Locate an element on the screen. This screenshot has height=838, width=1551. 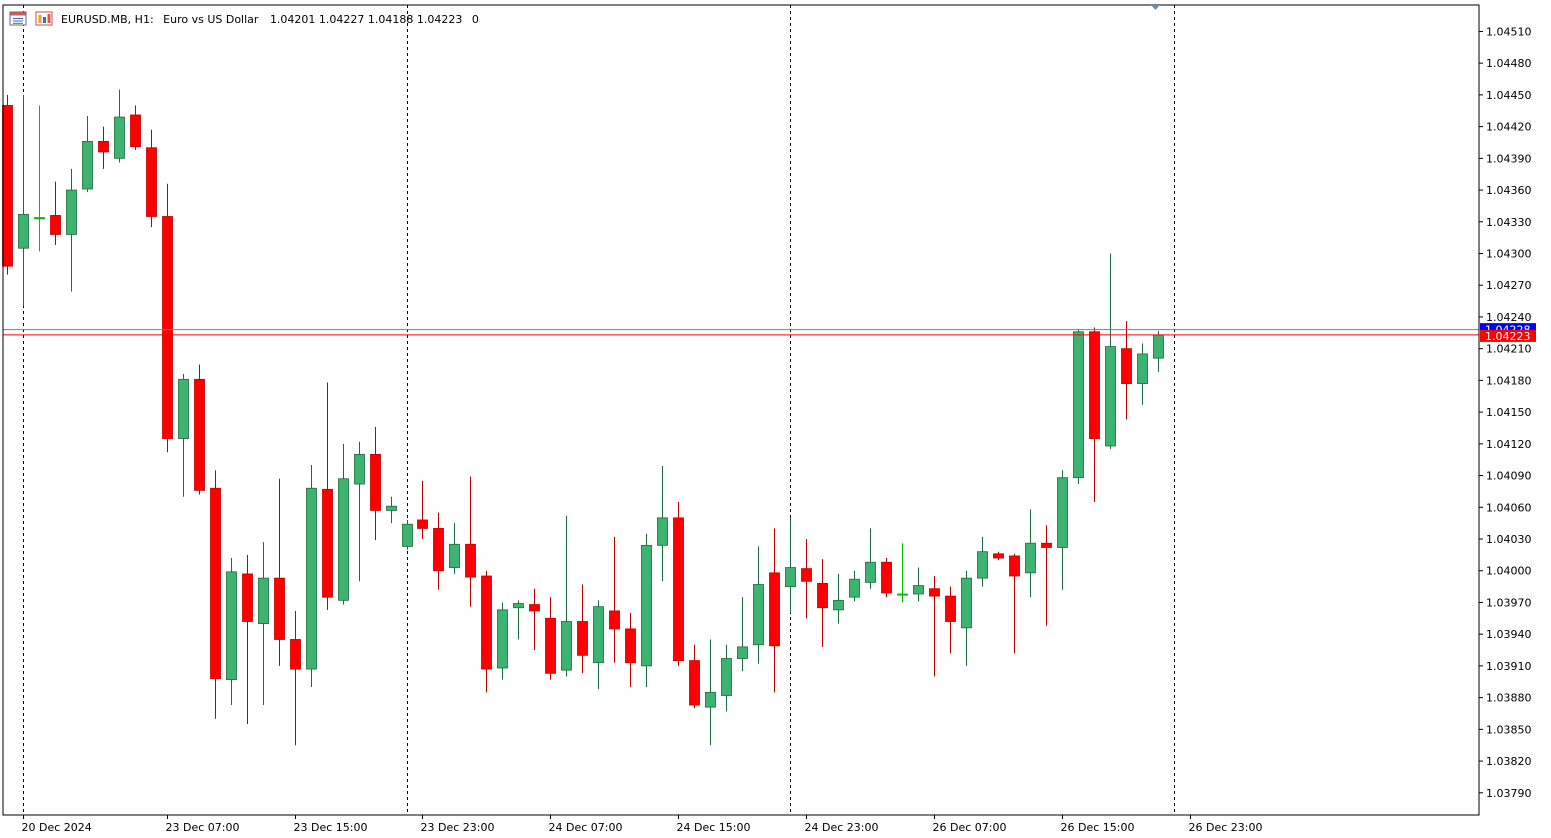
svg-text: 1.04223 is located at coordinates (1508, 336).